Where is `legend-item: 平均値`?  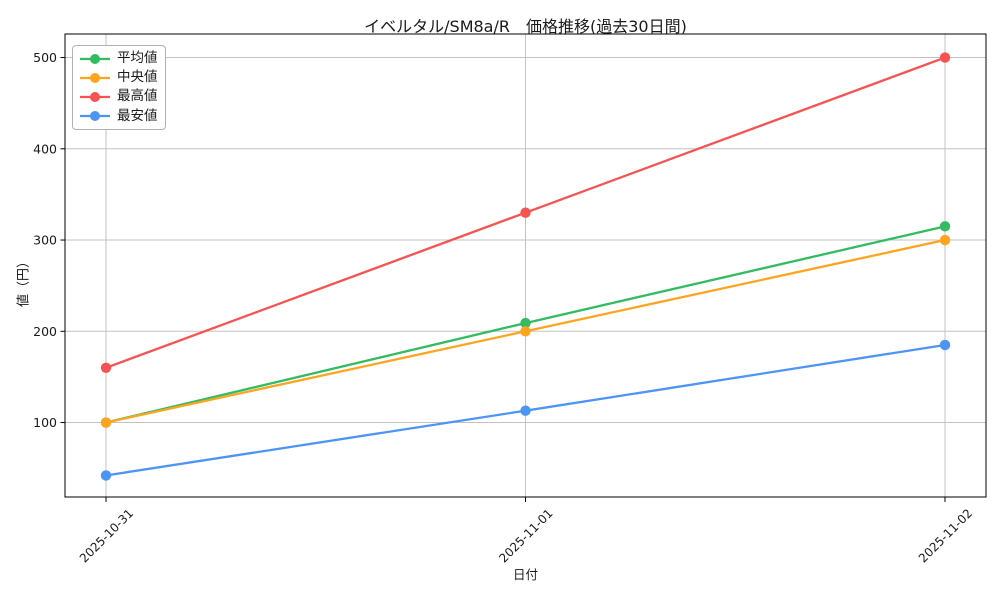 legend-item: 平均値 is located at coordinates (120, 57).